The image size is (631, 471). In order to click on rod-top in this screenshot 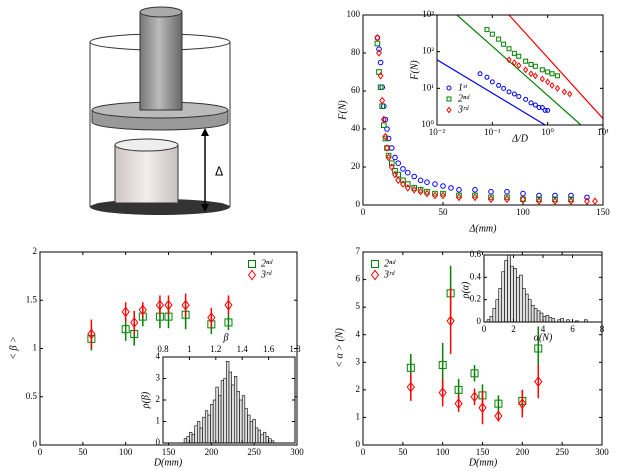, I will do `click(161, 12)`.